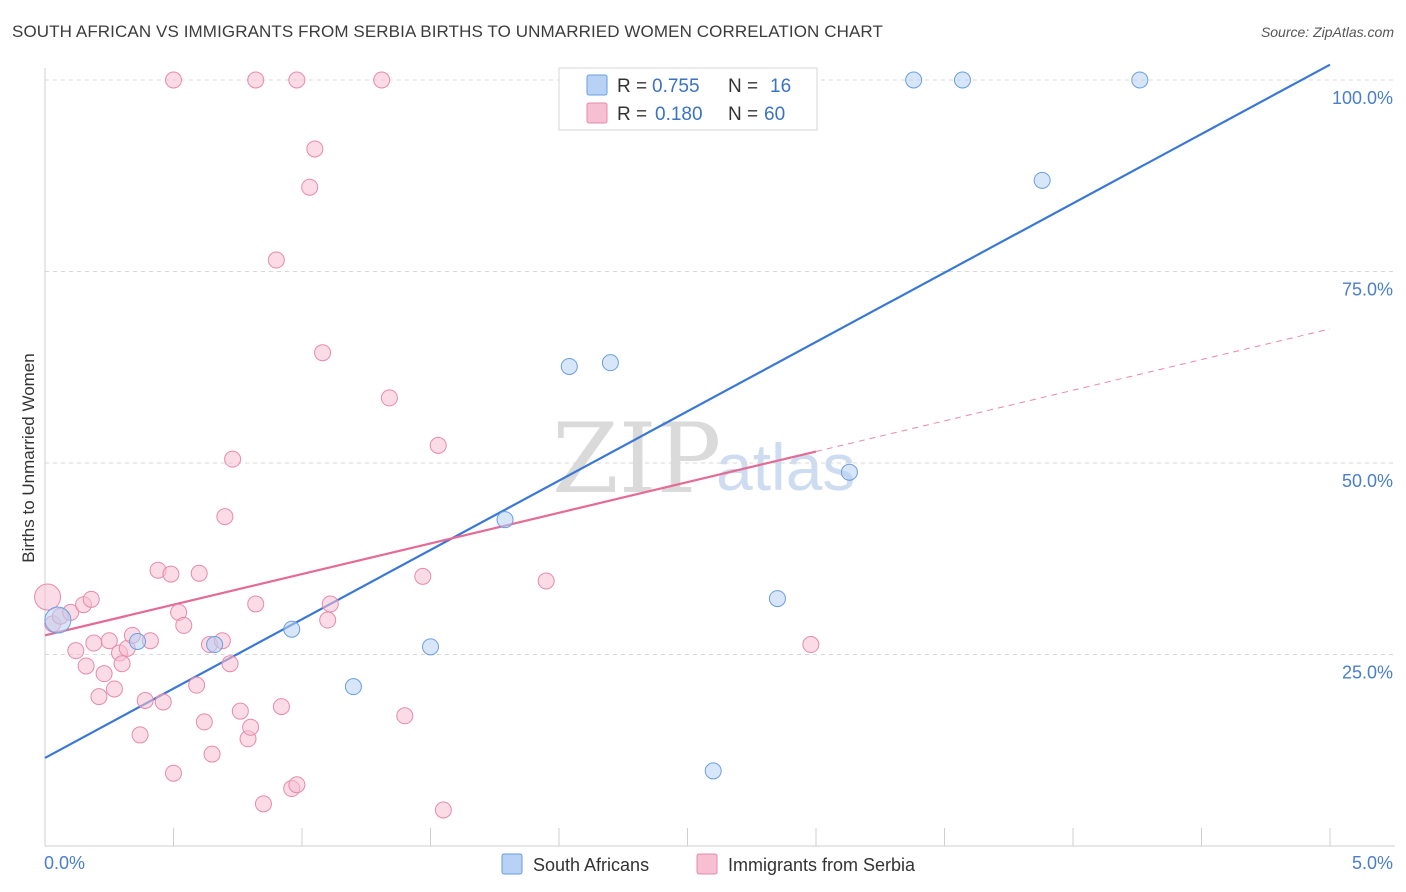  I want to click on y-tick-label: 75.0%, so click(1367, 290).